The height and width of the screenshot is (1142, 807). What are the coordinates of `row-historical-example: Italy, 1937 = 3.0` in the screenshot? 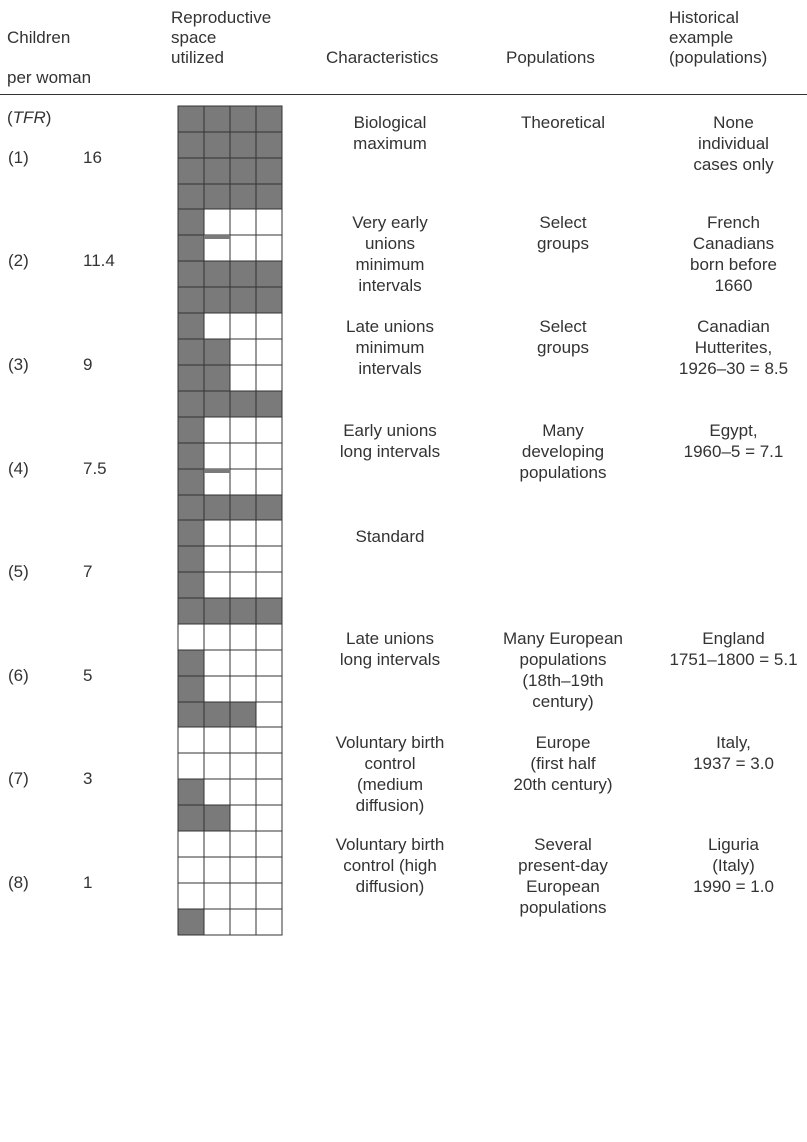 It's located at (733, 753).